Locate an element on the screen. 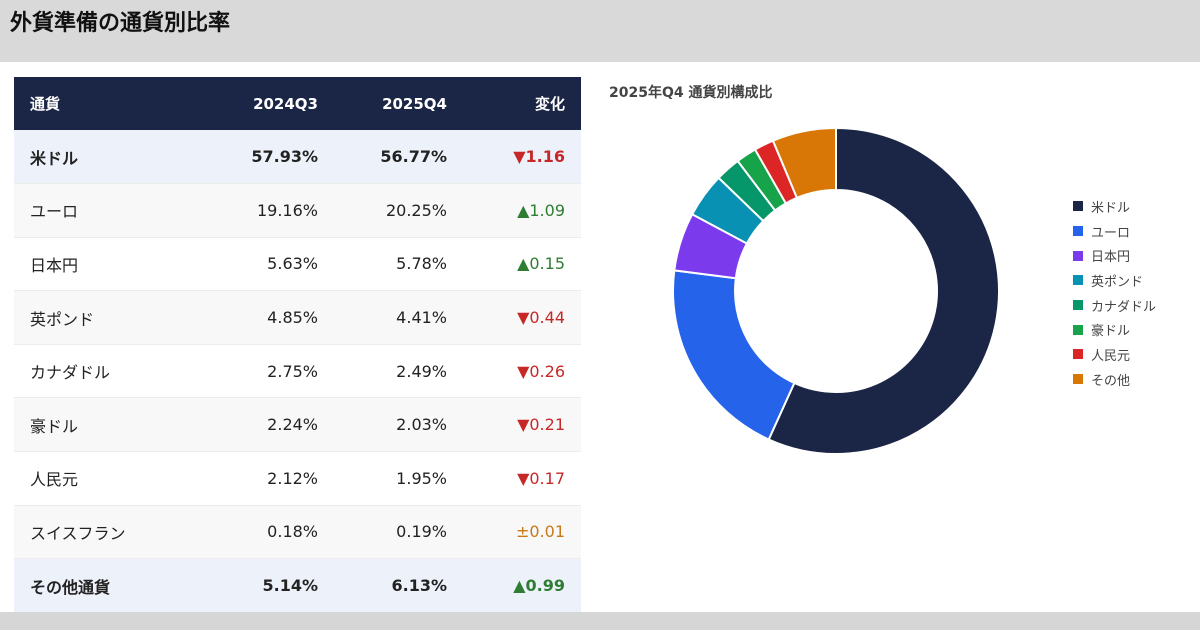  chart-legend: 米ドルユーロ日本円英ポンドカナダドル豪ドル人民元その他 is located at coordinates (1114, 293).